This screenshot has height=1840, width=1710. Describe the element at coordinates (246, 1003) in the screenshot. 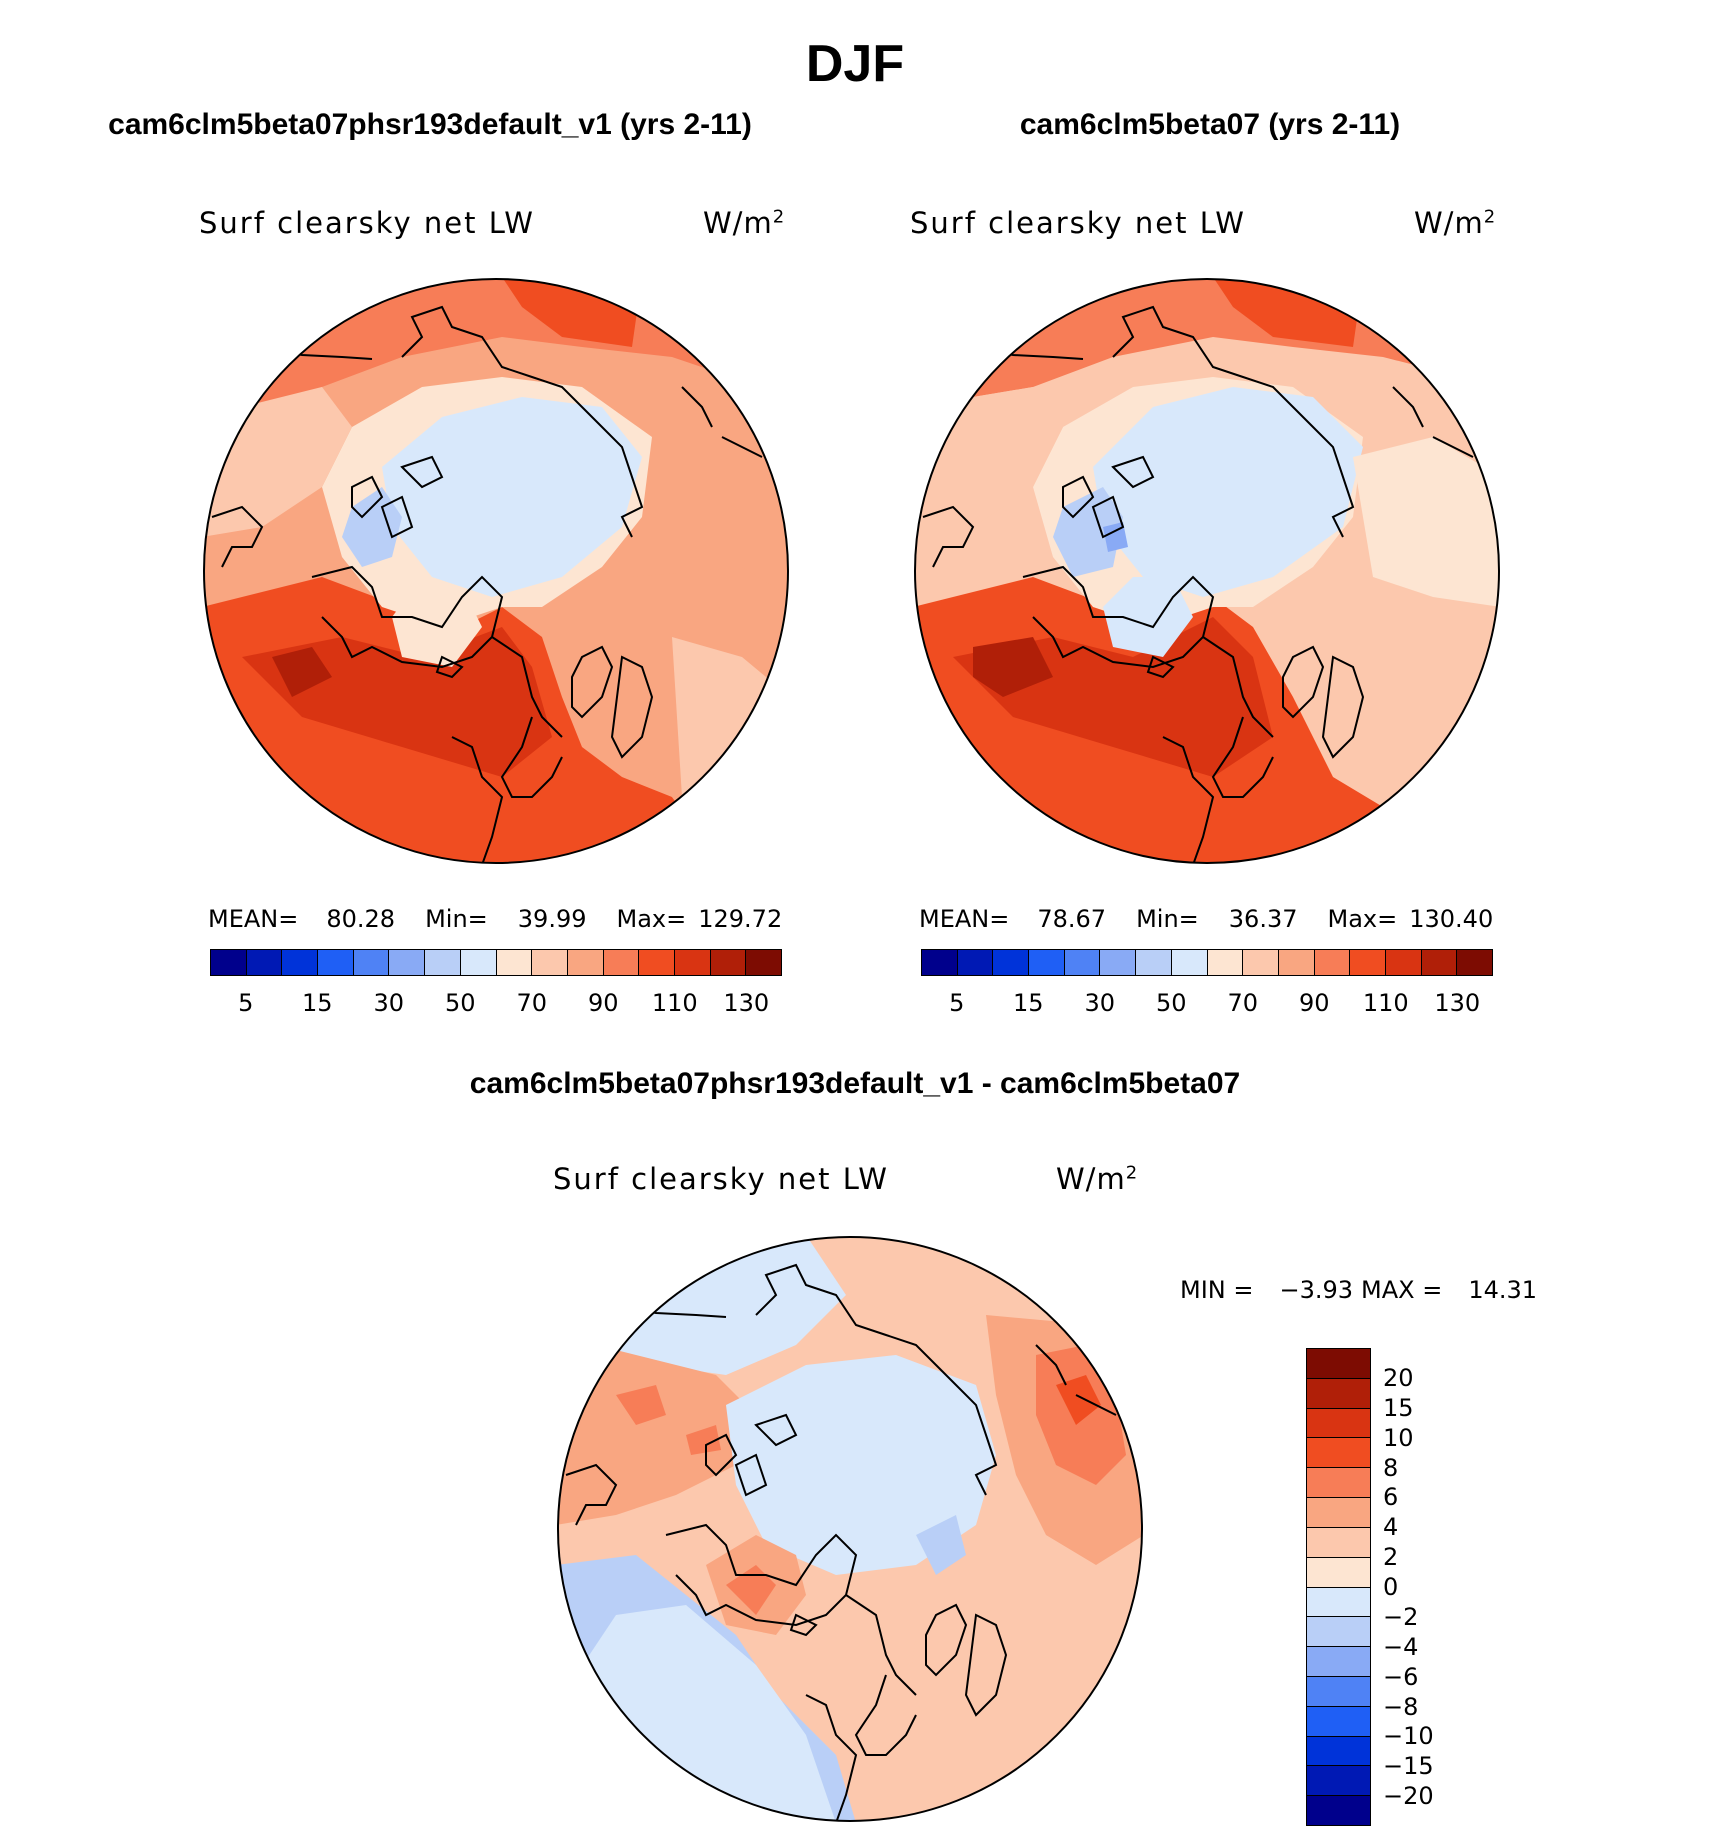

I see `panel-1-colorbar-tick-label: 5` at that location.